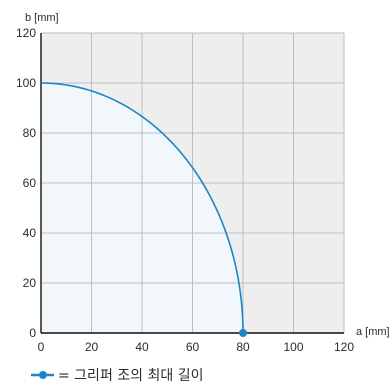  I want to click on x-axis-label: a [mm], so click(373, 332).